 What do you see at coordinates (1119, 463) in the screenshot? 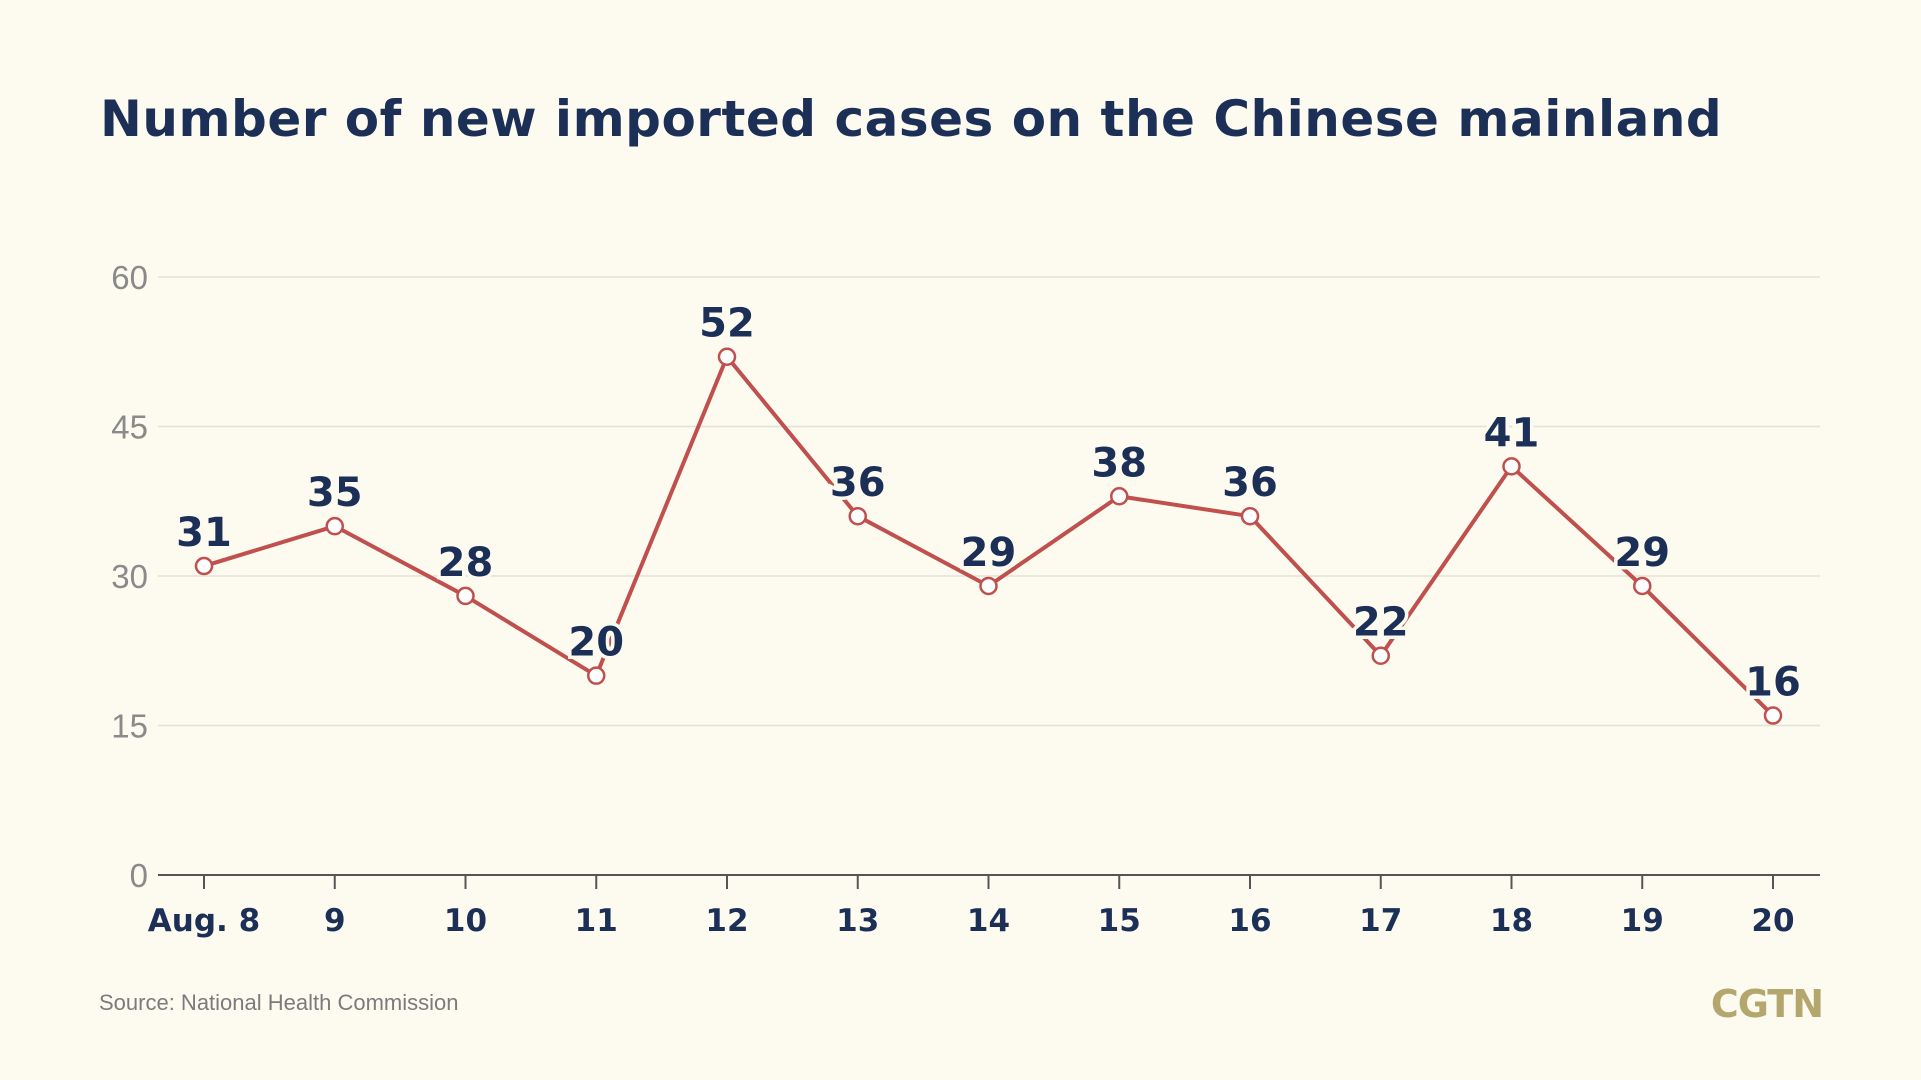
I see `data-label: 38` at bounding box center [1119, 463].